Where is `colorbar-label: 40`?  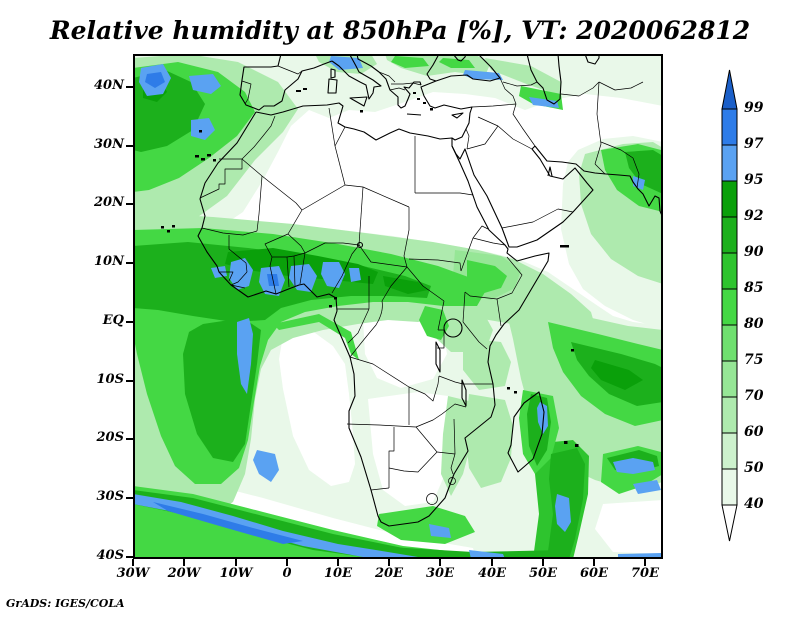
colorbar-label: 40 is located at coordinates (754, 504).